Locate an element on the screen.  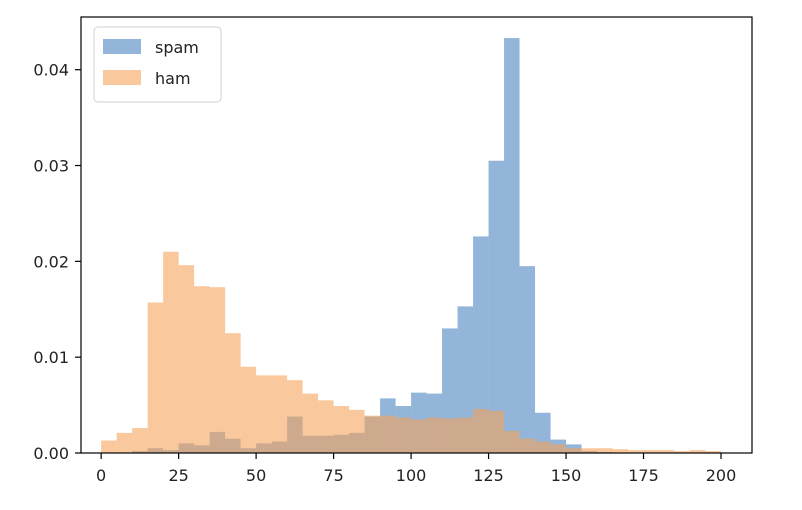
legend: spam ham is located at coordinates (157, 64).